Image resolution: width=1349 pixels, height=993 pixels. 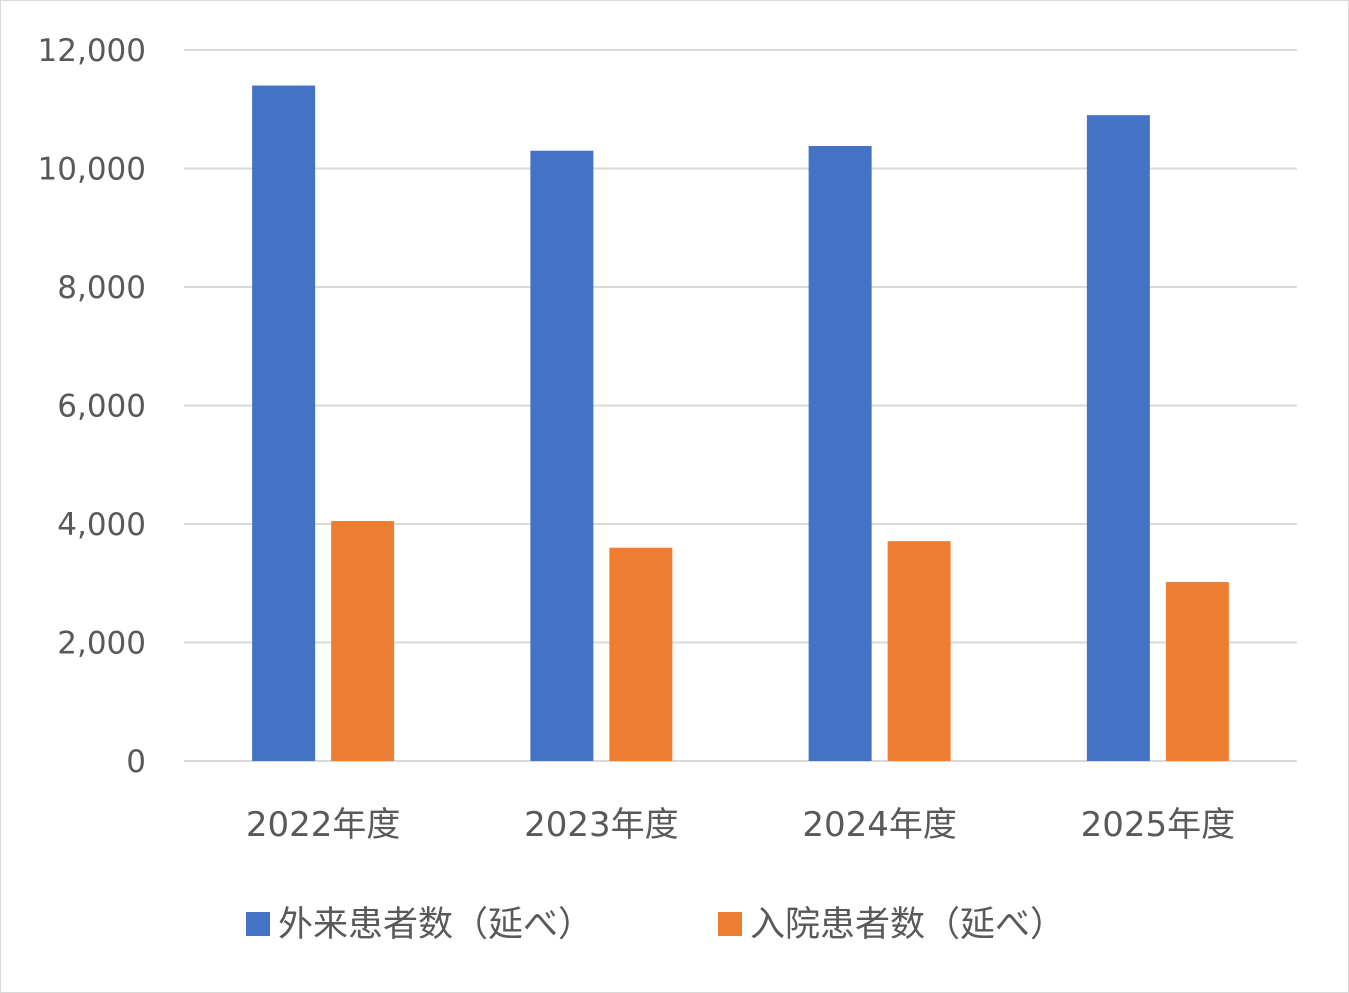 What do you see at coordinates (101, 407) in the screenshot?
I see `y-tick-label-6000: 6,000` at bounding box center [101, 407].